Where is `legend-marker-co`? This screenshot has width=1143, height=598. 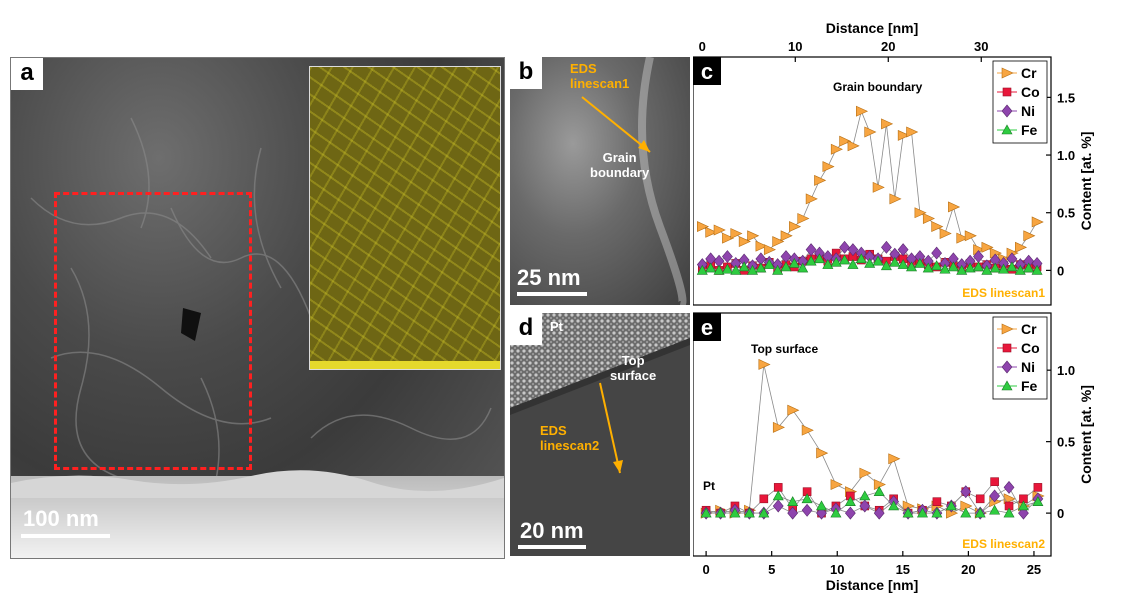
legend-marker-co is located at coordinates (1007, 348).